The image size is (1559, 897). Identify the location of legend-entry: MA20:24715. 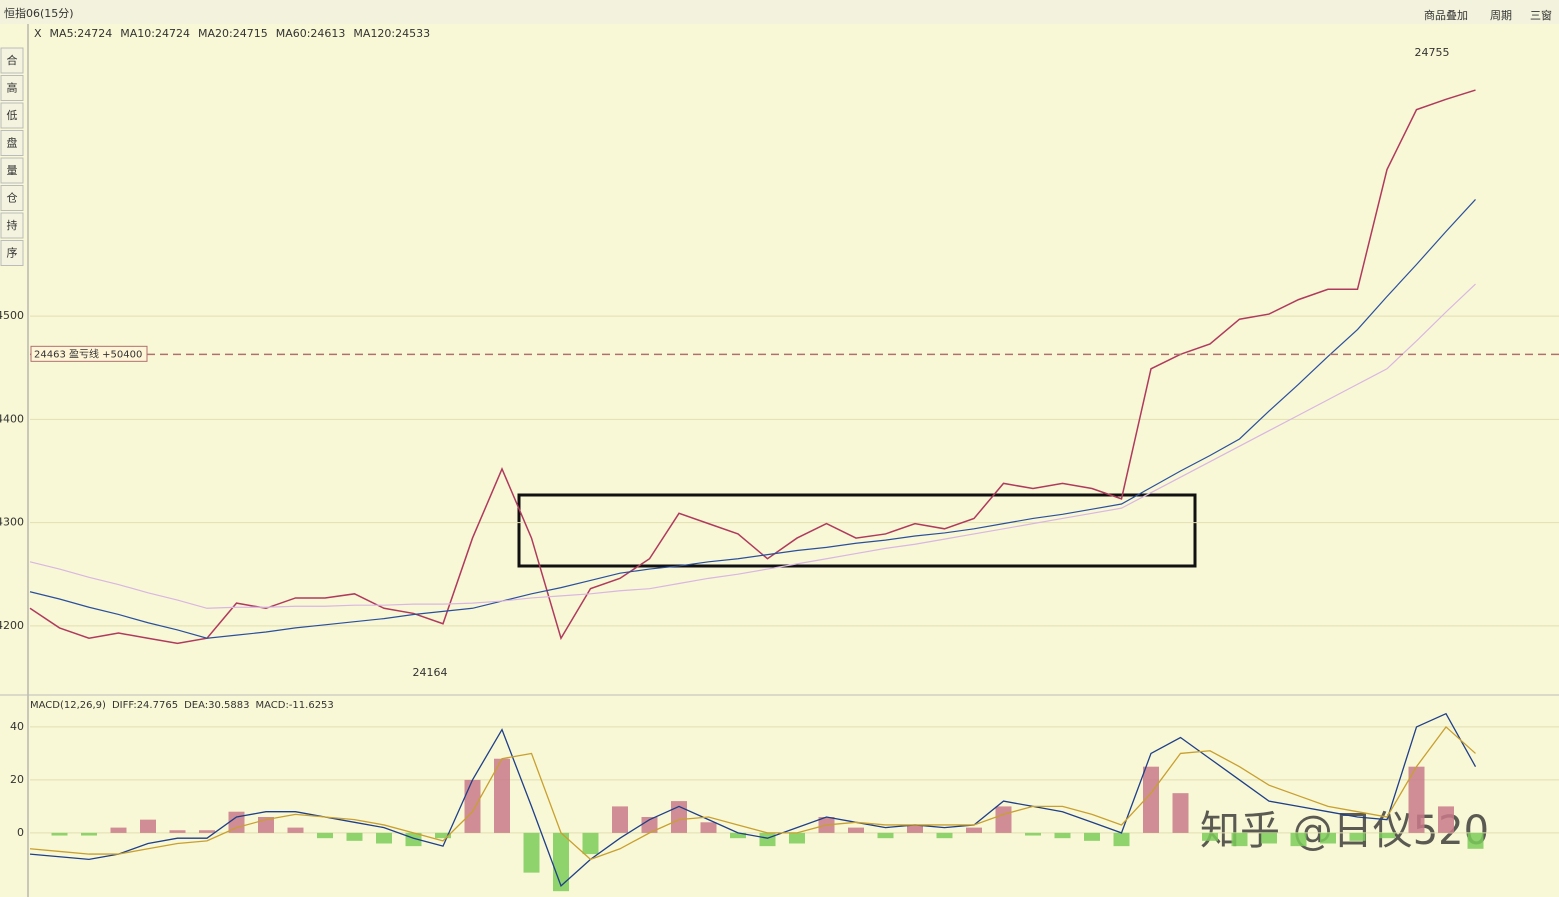
(233, 33).